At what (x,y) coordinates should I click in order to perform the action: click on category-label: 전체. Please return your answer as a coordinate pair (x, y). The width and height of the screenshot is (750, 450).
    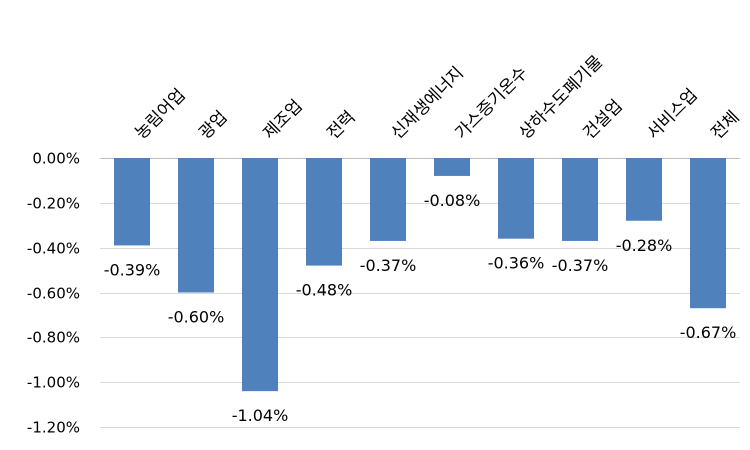
    Looking at the image, I should click on (725, 125).